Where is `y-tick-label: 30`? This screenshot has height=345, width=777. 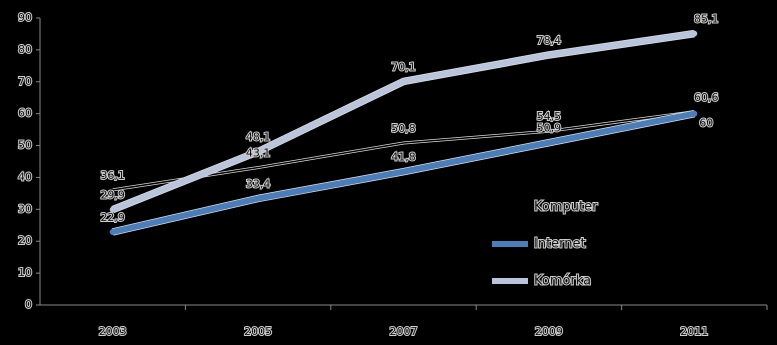
y-tick-label: 30 is located at coordinates (25, 208).